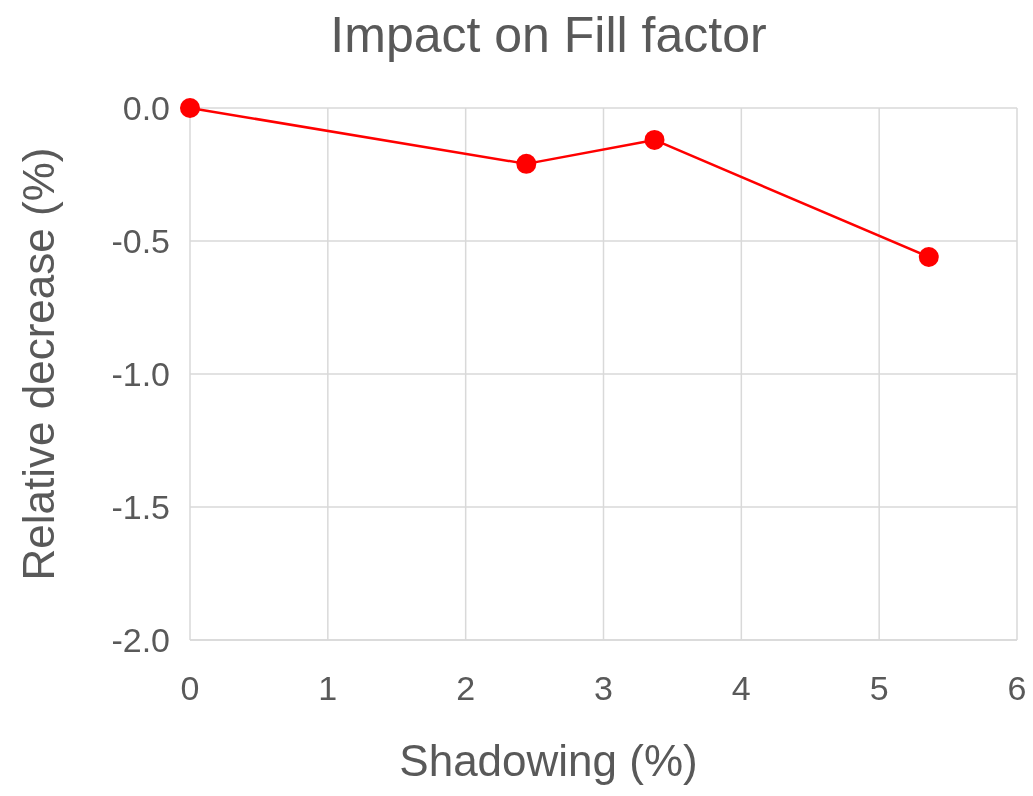 This screenshot has height=796, width=1033. I want to click on x-tick-label: 3, so click(603, 688).